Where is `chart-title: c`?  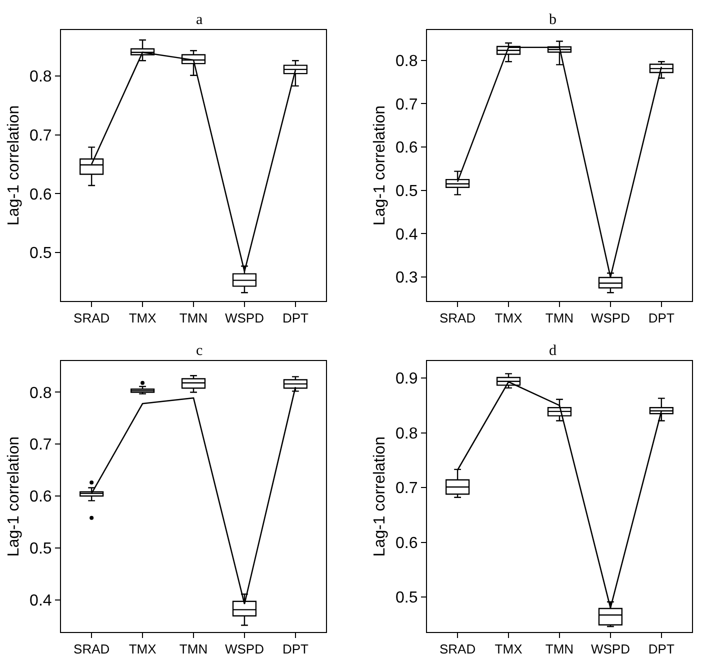 chart-title: c is located at coordinates (199, 351).